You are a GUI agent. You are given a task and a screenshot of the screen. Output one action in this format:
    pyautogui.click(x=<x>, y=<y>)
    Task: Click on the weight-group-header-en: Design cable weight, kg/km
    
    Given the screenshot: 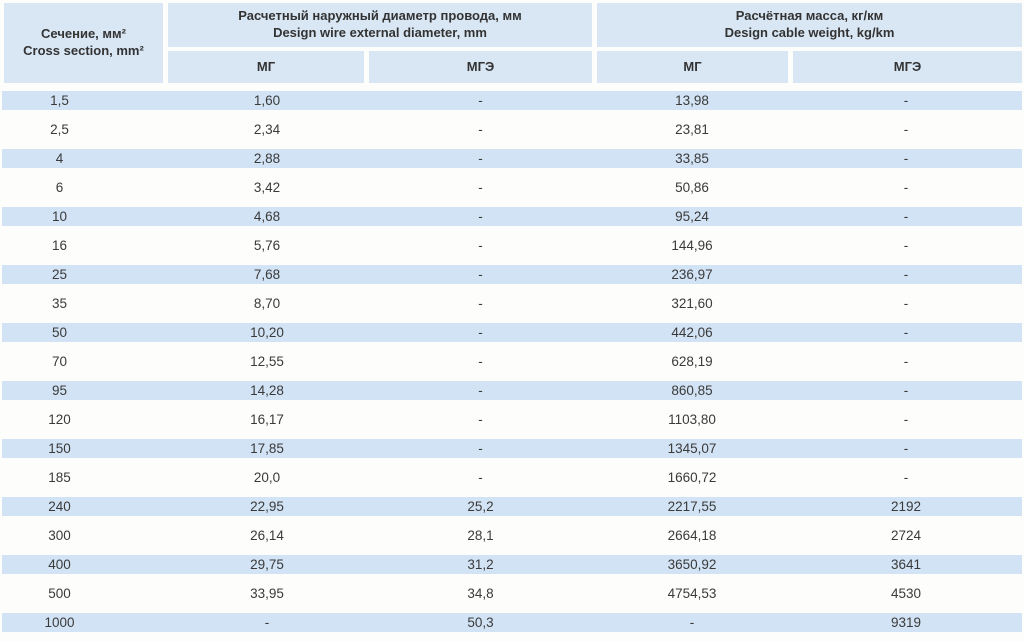 What is the action you would take?
    pyautogui.click(x=809, y=32)
    